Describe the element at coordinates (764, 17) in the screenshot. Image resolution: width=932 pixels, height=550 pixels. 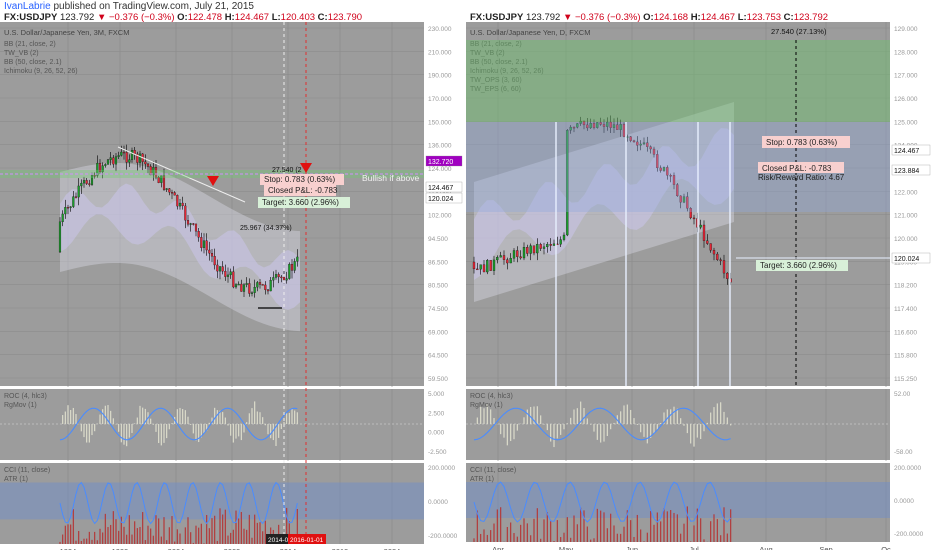
I see `right-low: 123.753` at that location.